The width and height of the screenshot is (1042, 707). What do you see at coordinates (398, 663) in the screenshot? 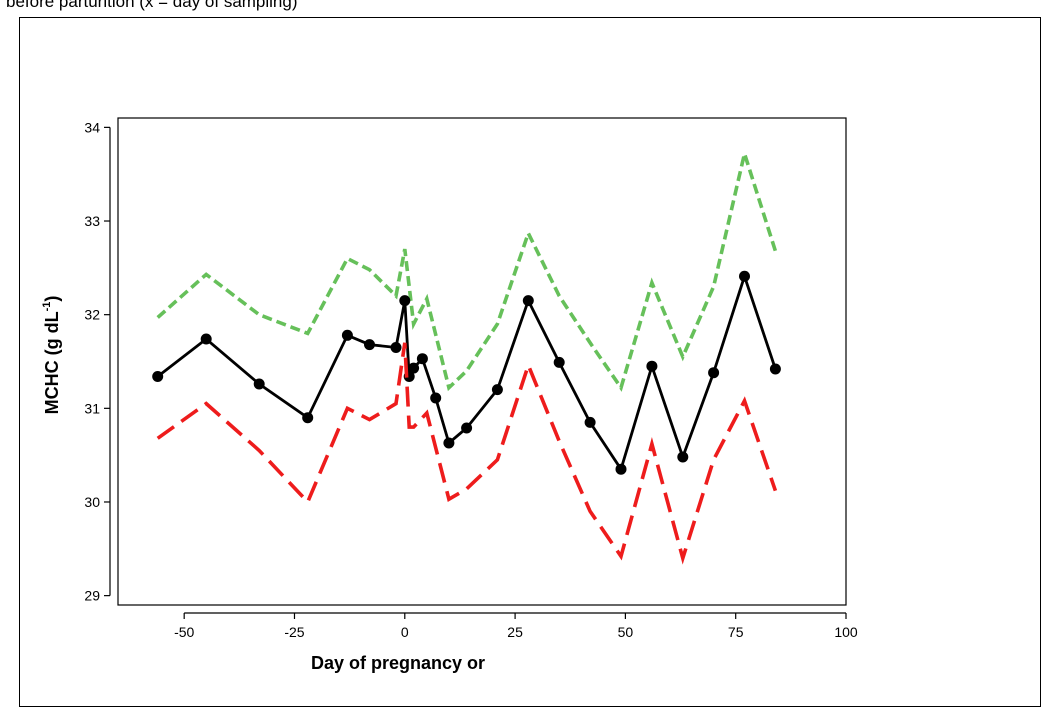
I see `x-axis-title: Day of pregnancy or` at bounding box center [398, 663].